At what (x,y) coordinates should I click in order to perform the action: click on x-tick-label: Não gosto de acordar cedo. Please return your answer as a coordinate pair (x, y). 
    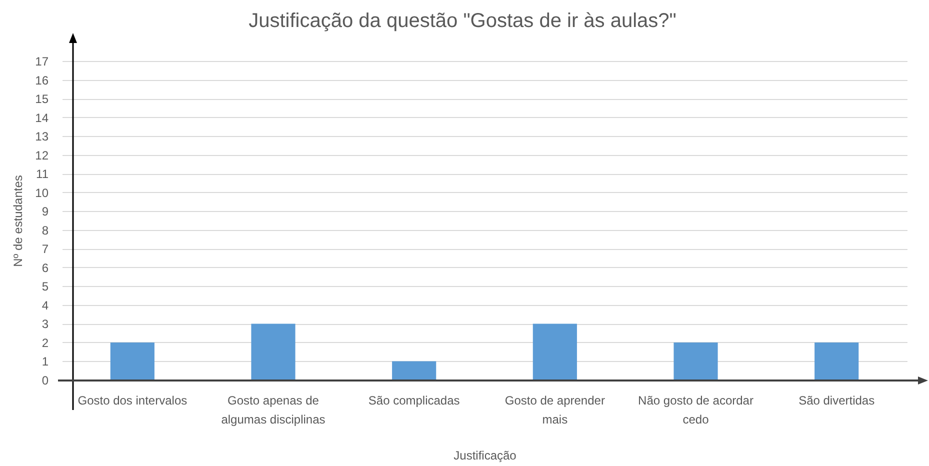
    Looking at the image, I should click on (696, 410).